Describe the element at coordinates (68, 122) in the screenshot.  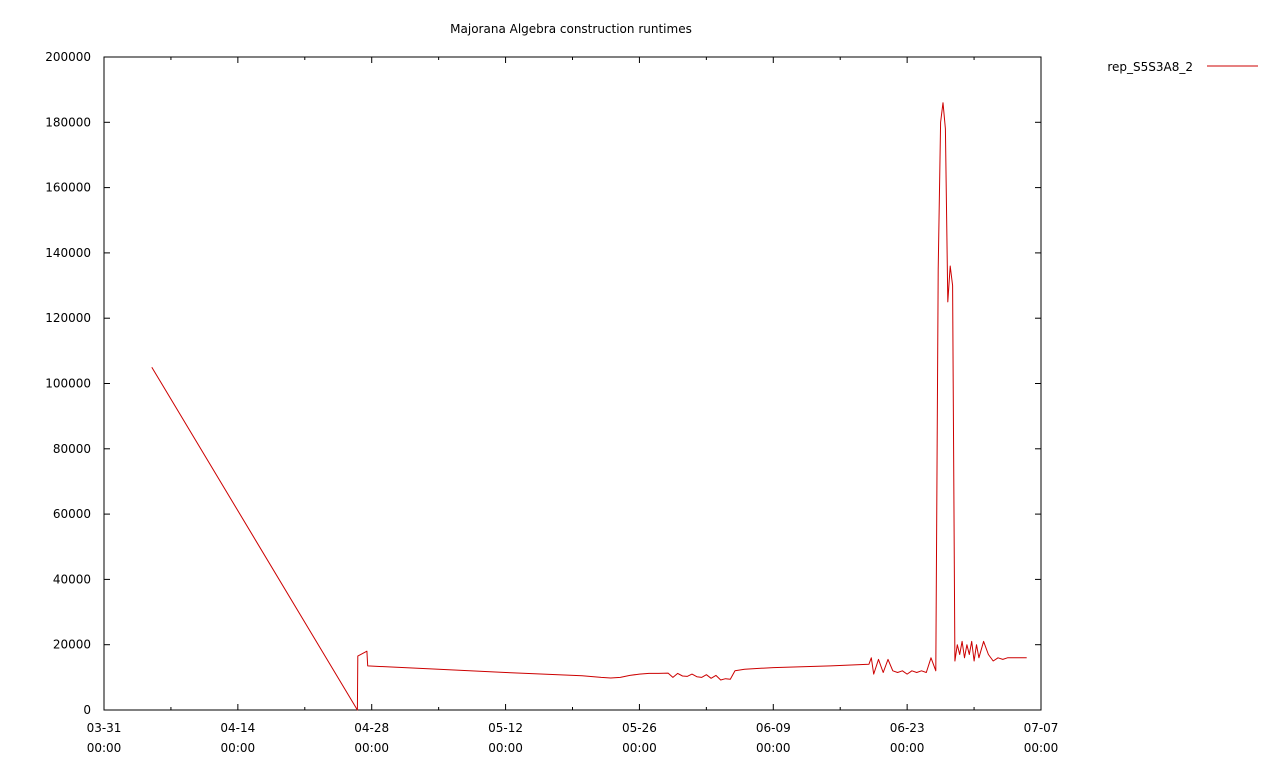
I see `y-tick-label: 180000` at that location.